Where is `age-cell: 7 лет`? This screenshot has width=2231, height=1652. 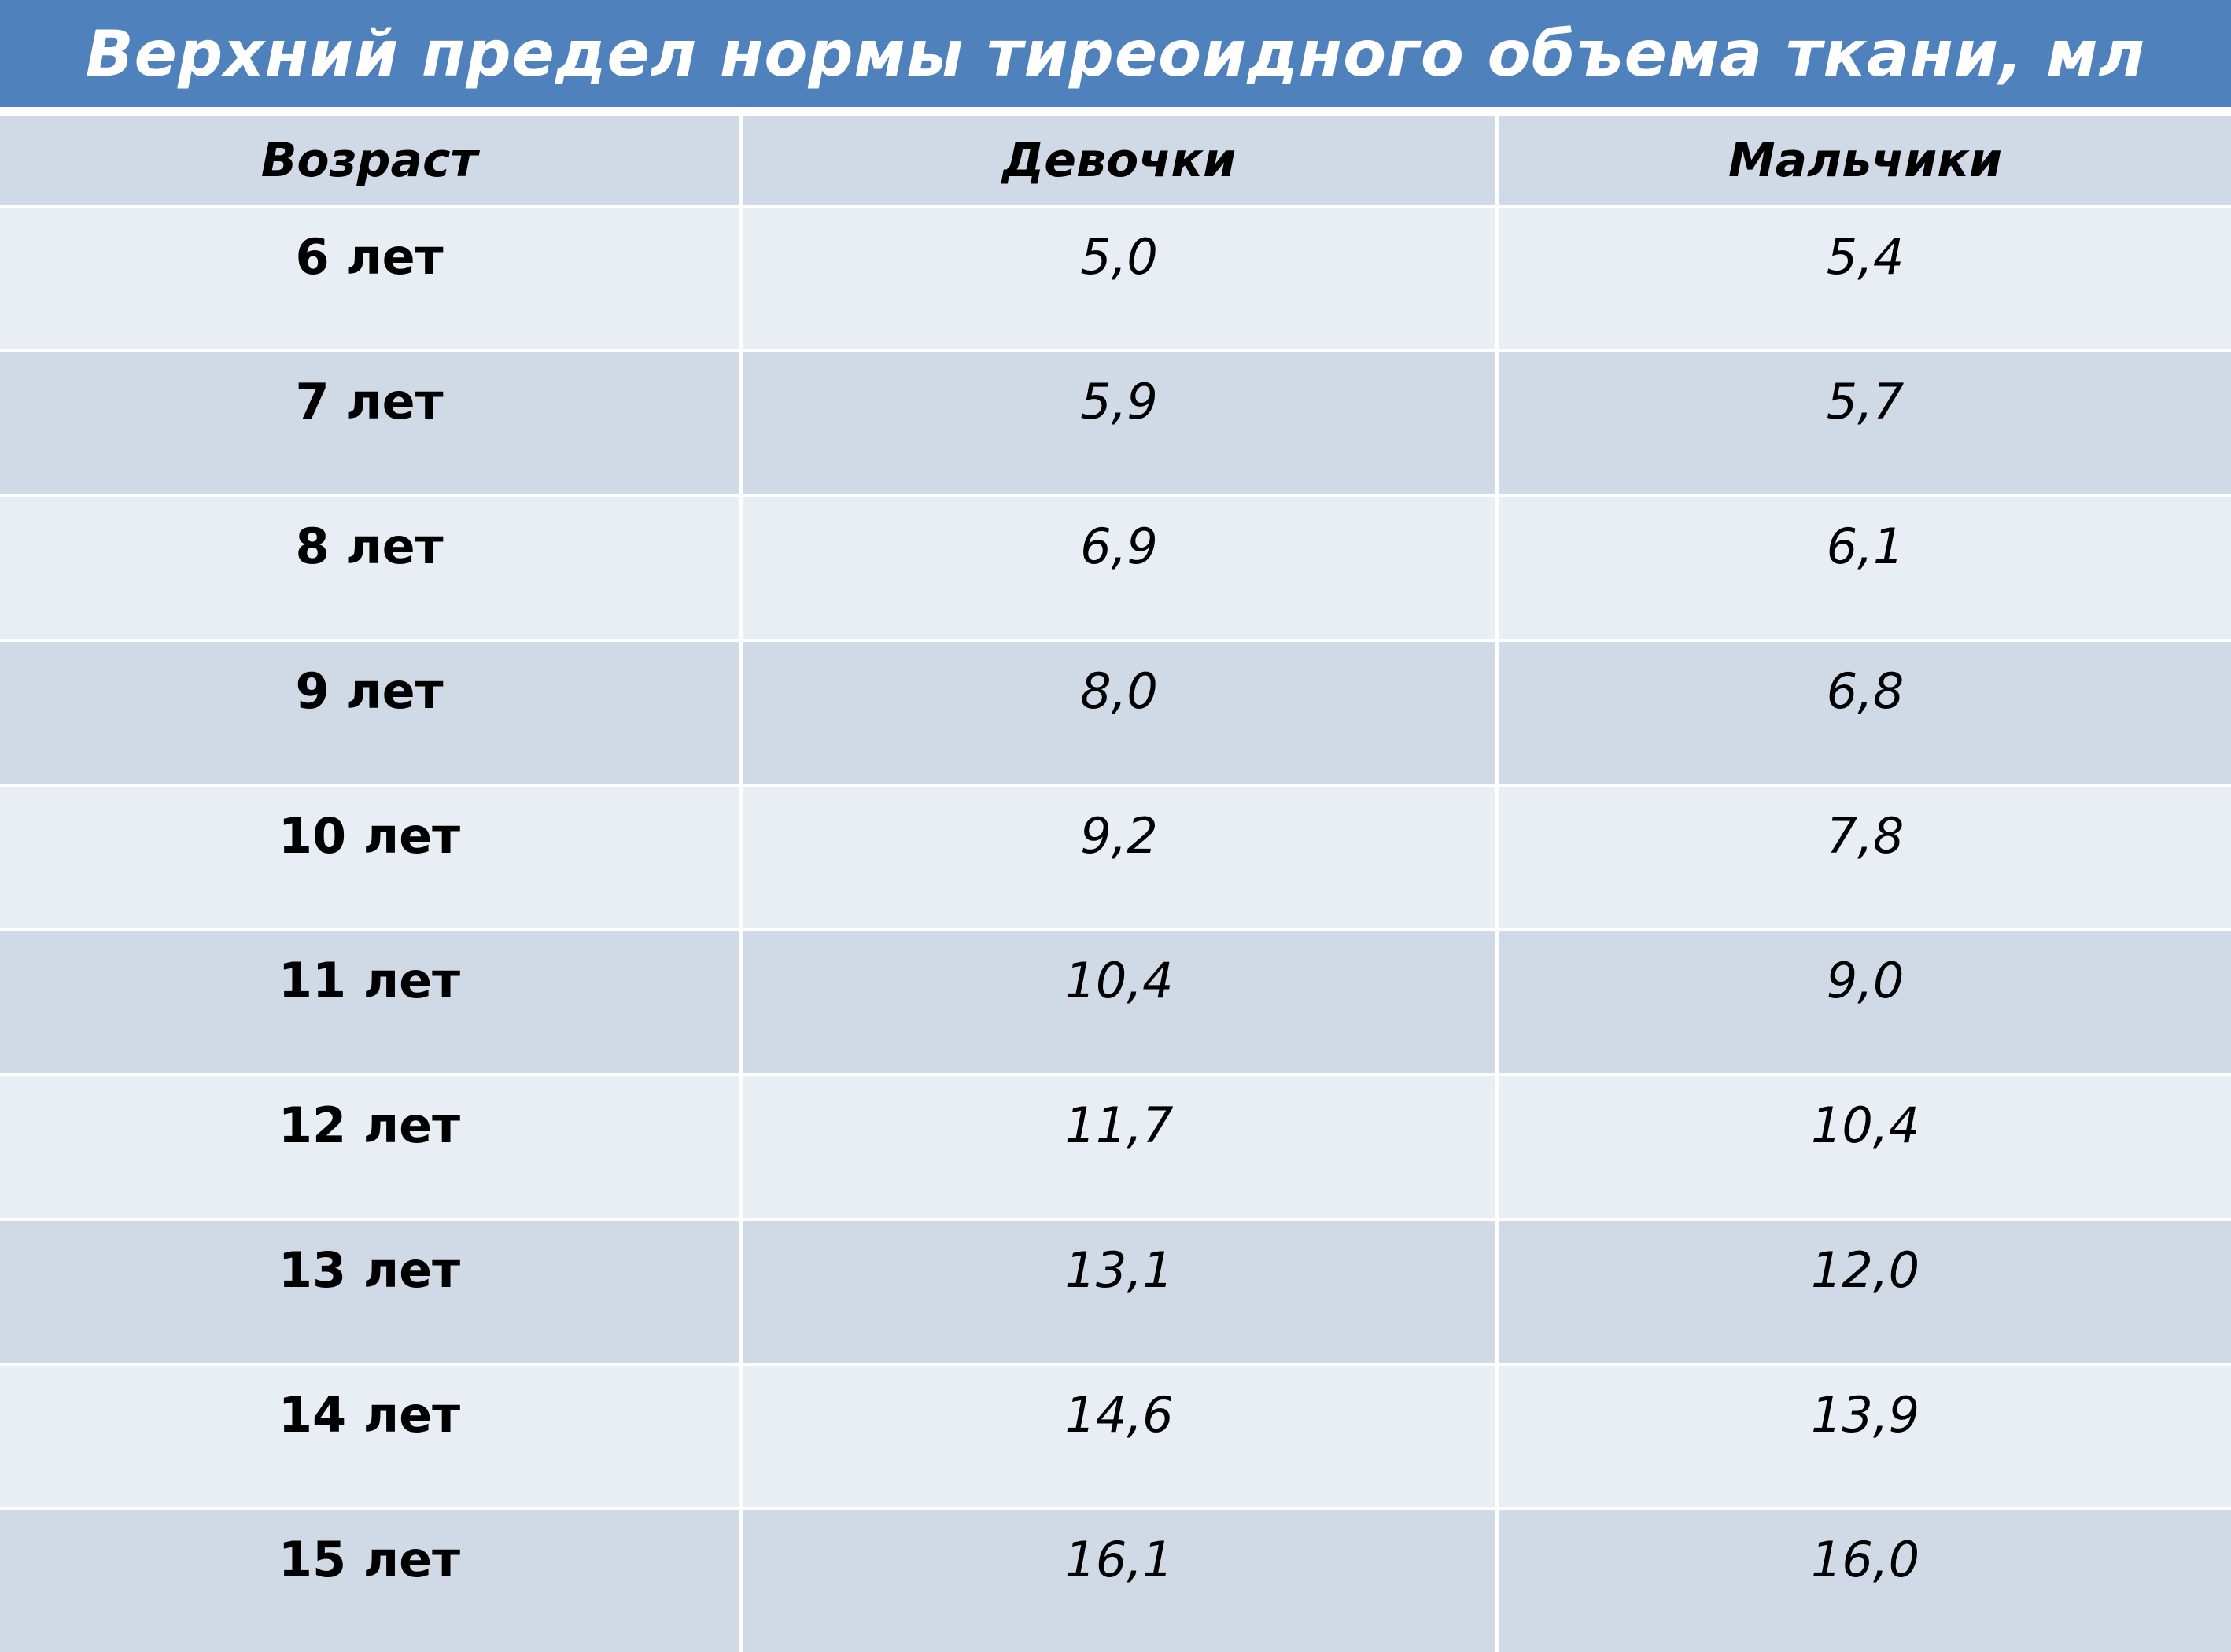 age-cell: 7 лет is located at coordinates (372, 423).